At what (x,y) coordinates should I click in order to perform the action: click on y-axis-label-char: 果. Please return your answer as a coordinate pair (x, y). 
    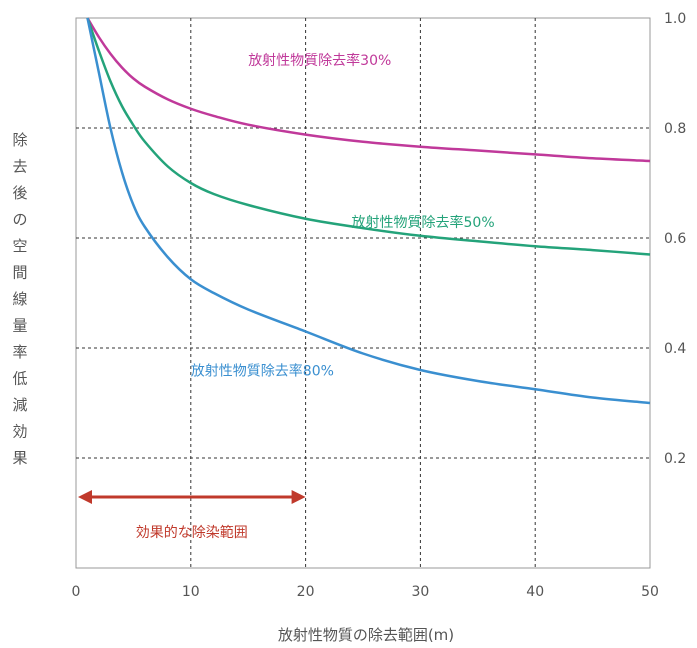
    Looking at the image, I should click on (19, 458).